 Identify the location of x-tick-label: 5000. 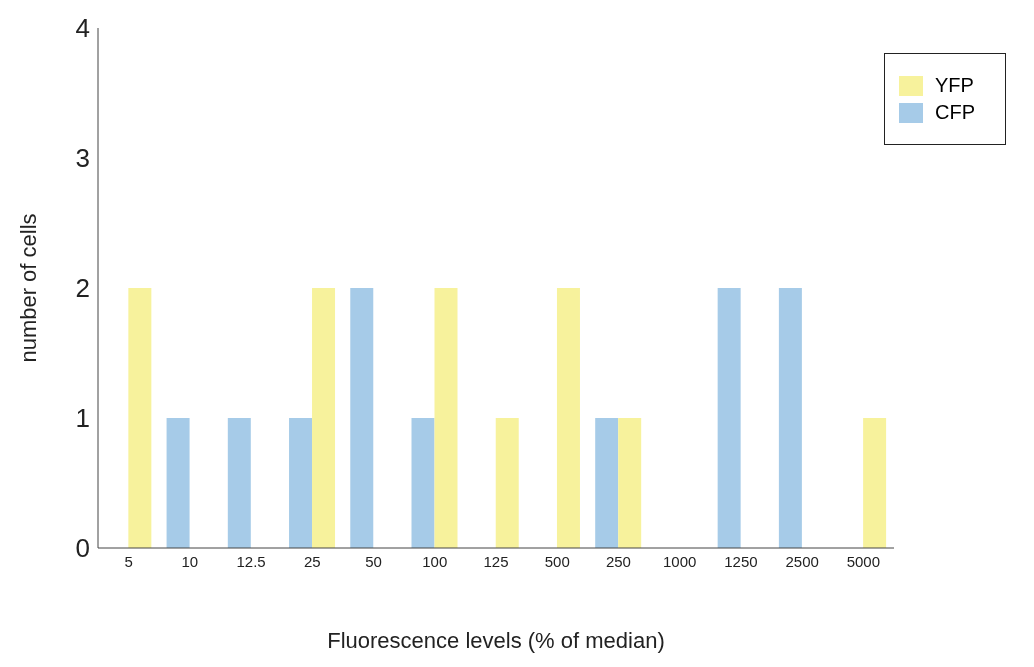
(863, 561).